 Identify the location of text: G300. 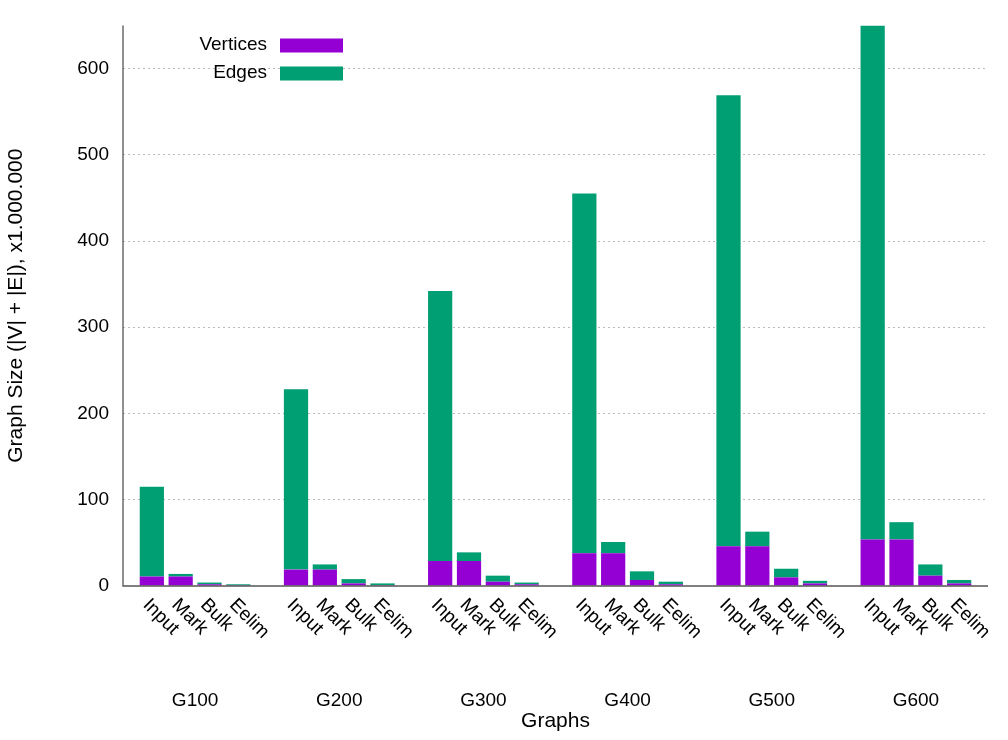
(483, 700).